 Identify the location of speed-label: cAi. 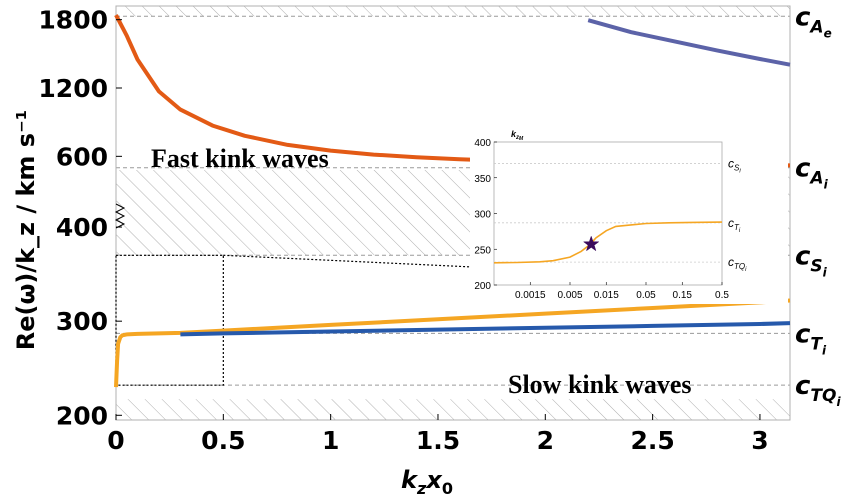
(812, 173).